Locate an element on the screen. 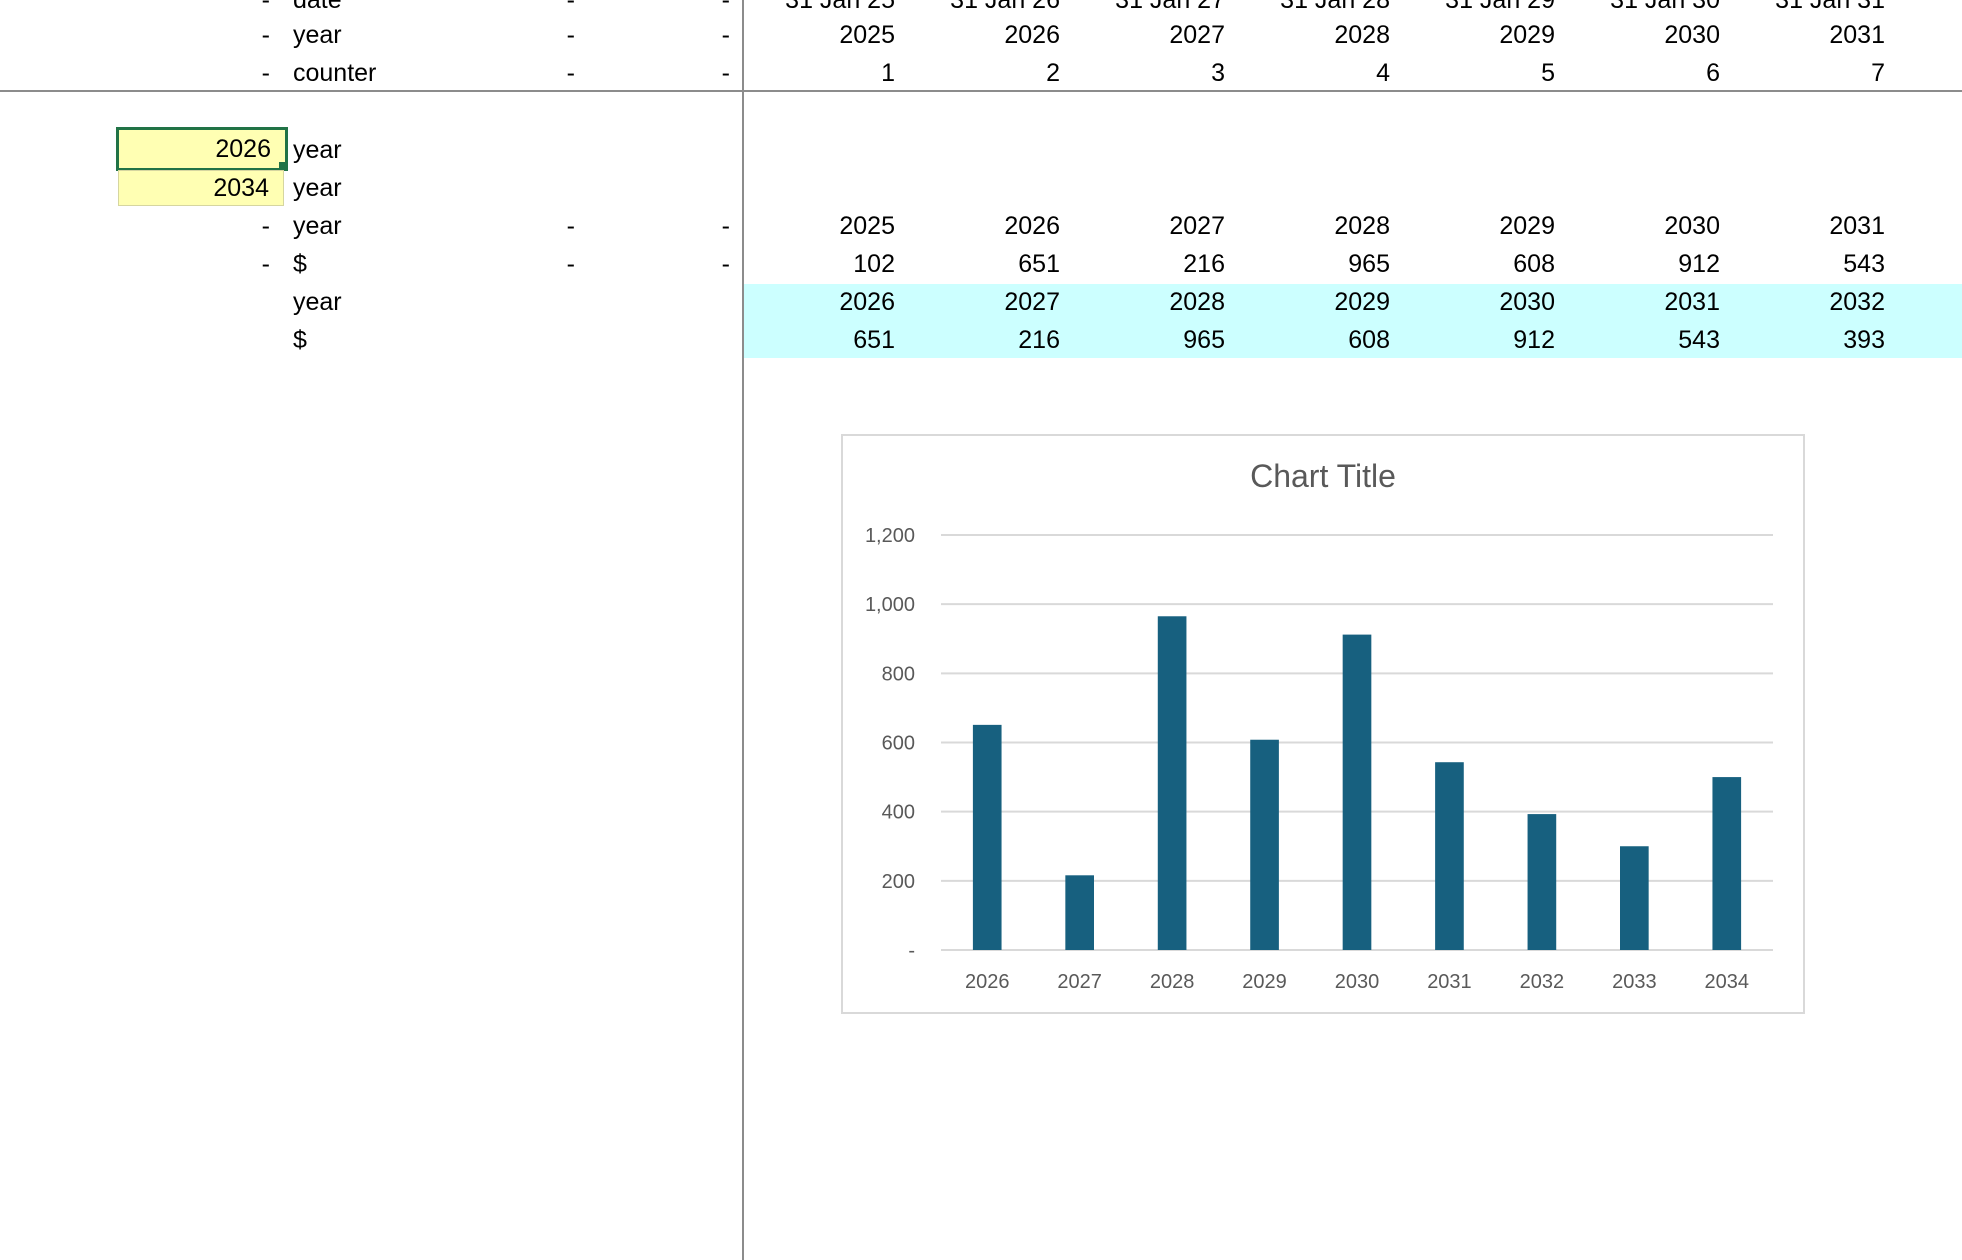 Image resolution: width=1962 pixels, height=1260 pixels. bar-2029 is located at coordinates (1264, 844).